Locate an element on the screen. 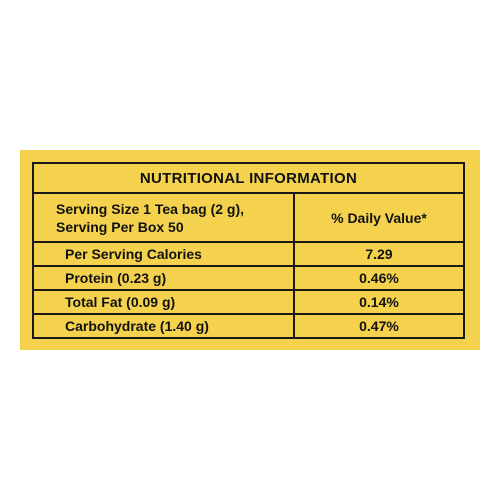  table-row: Total Fat (0.09 g) 0.14% is located at coordinates (249, 302).